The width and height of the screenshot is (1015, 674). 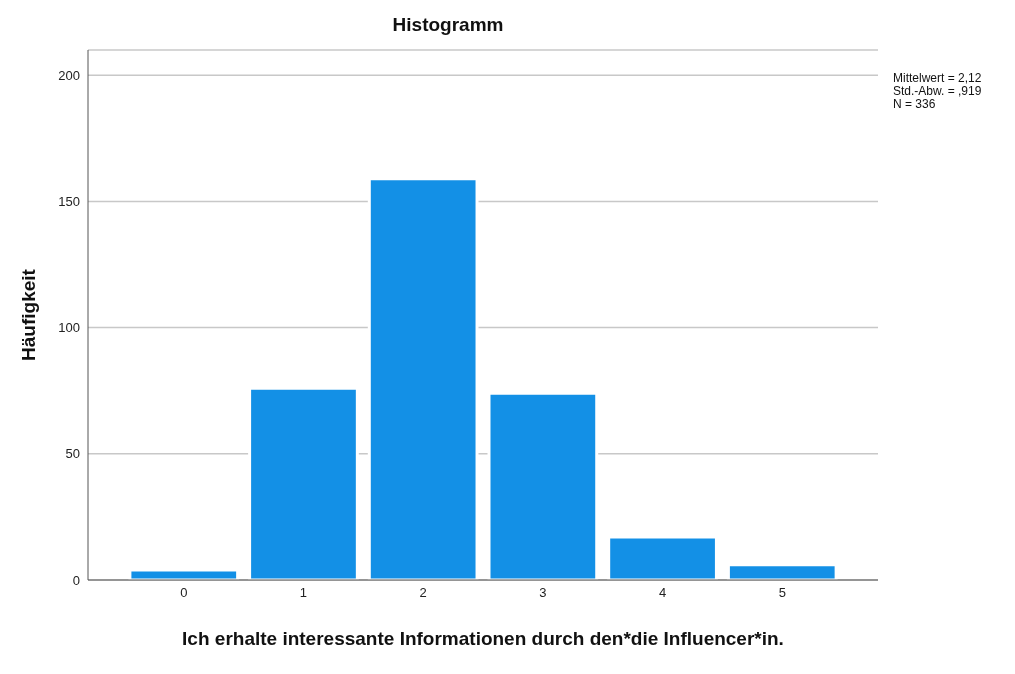 What do you see at coordinates (76, 580) in the screenshot?
I see `y-tick-label: 0` at bounding box center [76, 580].